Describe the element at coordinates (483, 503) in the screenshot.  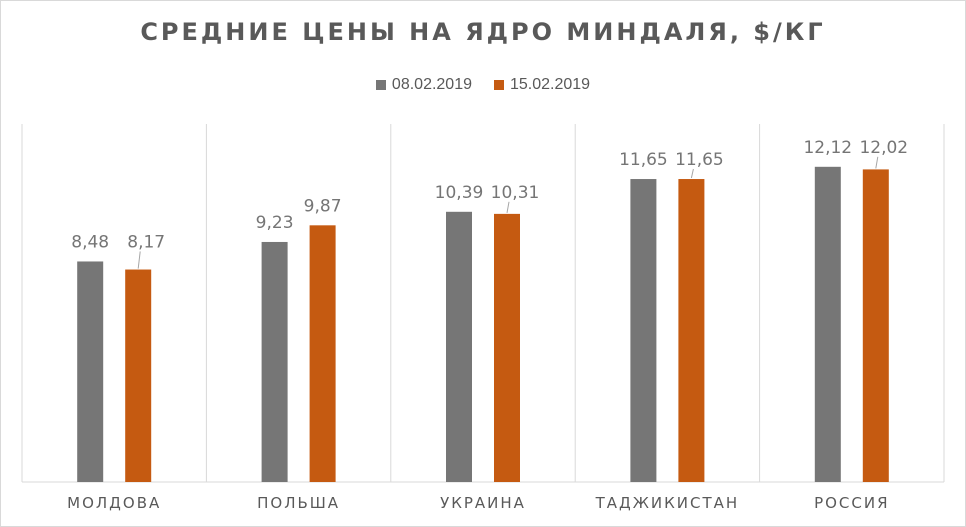
I see `category-label: УКРАИНА` at that location.